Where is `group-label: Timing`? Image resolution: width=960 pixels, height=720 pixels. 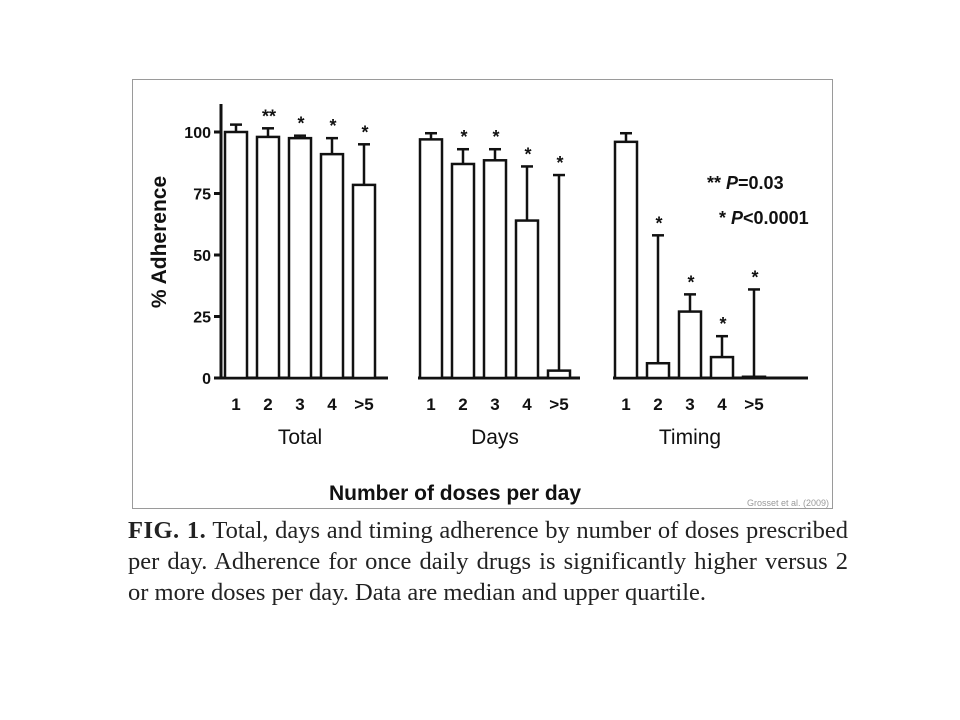 group-label: Timing is located at coordinates (690, 437).